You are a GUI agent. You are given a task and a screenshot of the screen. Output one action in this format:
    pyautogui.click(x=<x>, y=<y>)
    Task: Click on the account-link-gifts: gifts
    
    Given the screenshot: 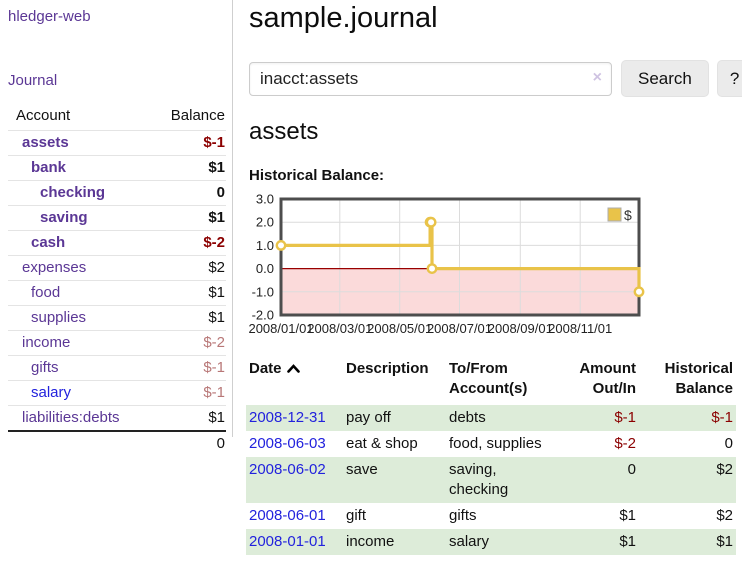 What is the action you would take?
    pyautogui.click(x=45, y=367)
    